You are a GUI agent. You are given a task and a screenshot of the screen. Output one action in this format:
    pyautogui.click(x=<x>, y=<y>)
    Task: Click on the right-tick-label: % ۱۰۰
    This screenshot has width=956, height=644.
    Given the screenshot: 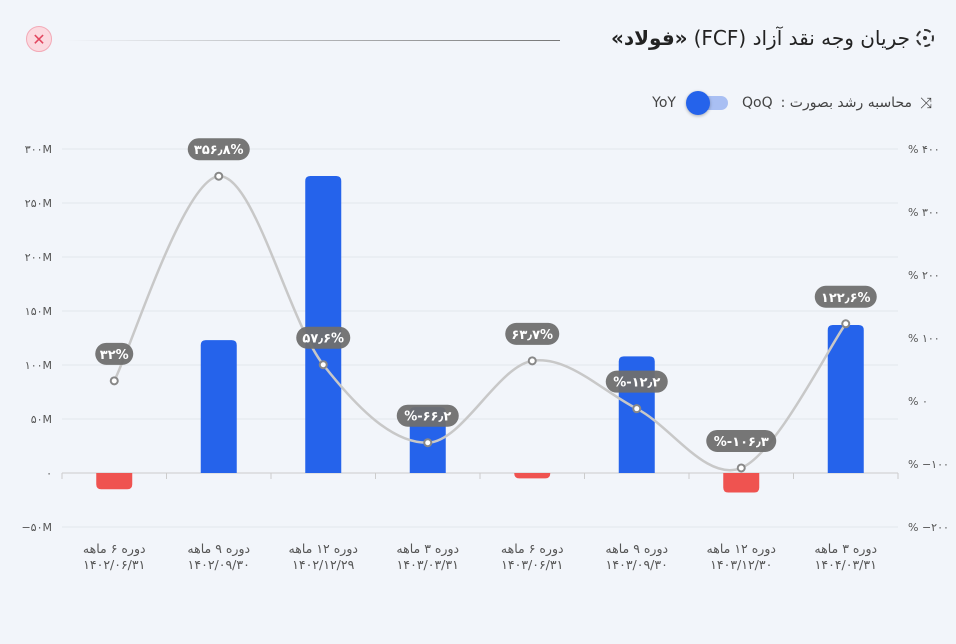 What is the action you would take?
    pyautogui.click(x=924, y=338)
    